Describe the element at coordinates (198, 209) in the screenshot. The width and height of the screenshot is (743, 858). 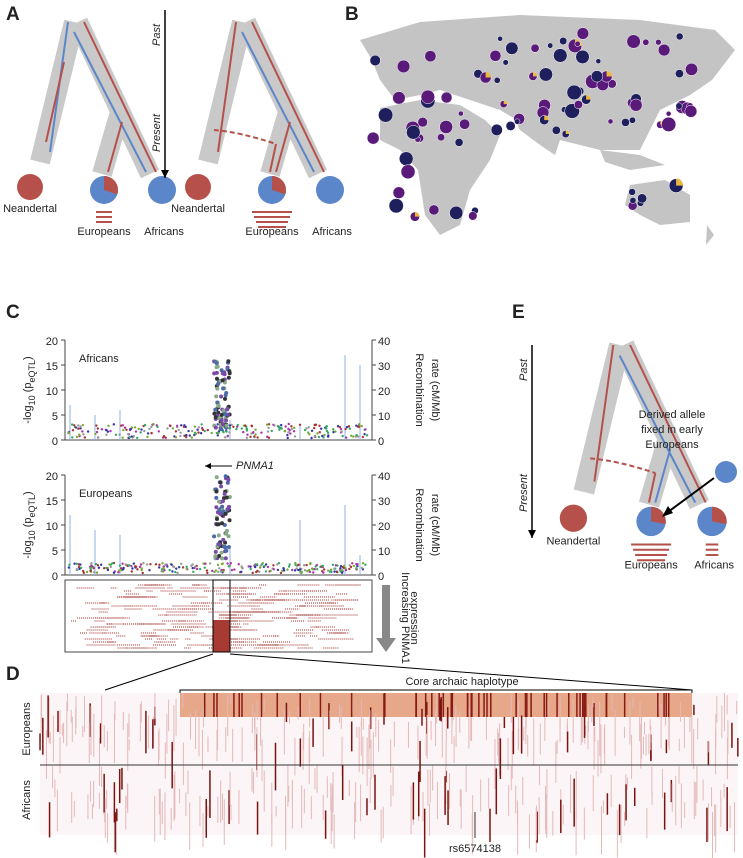
I see `neandertal-label: Neandertal` at that location.